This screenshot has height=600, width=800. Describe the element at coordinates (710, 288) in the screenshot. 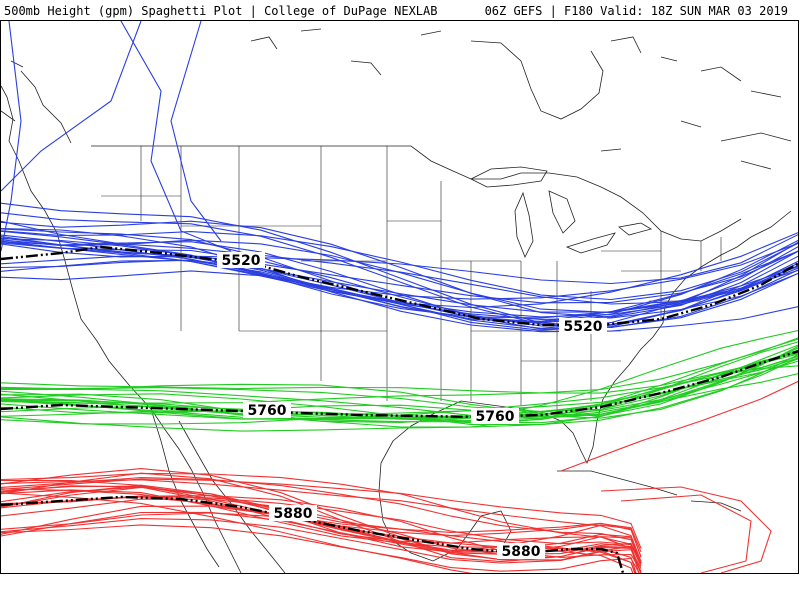

I see `east-coast` at that location.